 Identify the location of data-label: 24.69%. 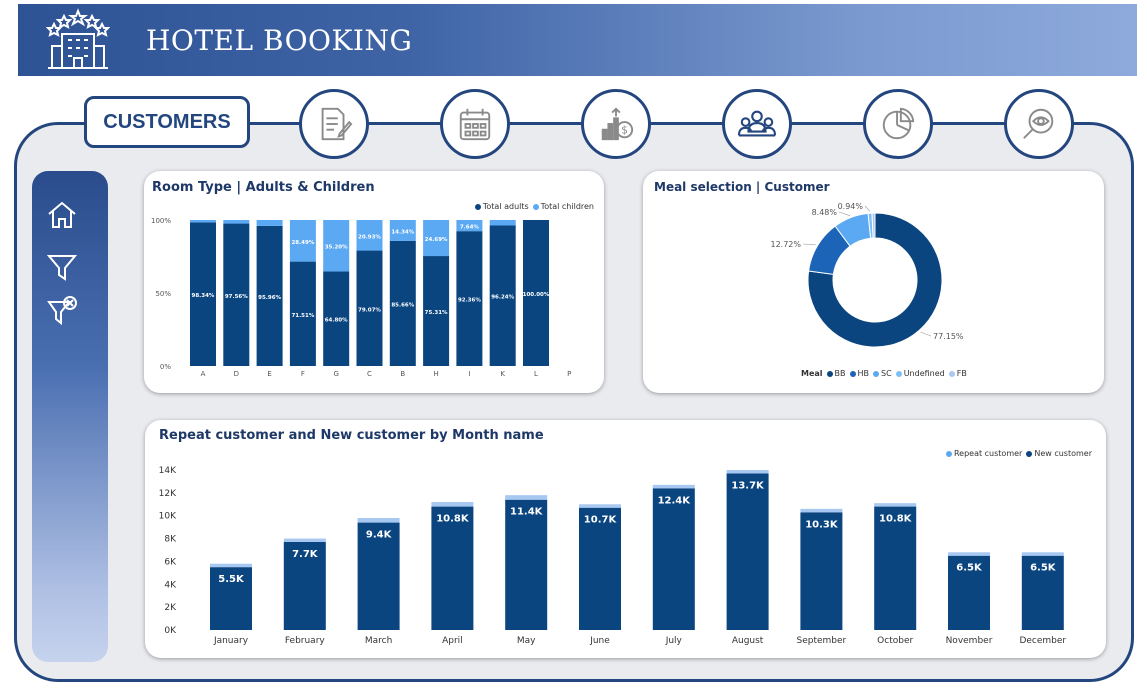
(436, 240).